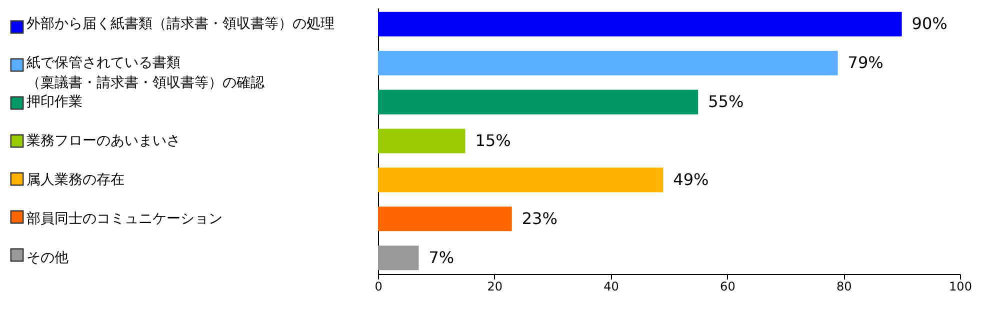  Describe the element at coordinates (866, 62) in the screenshot. I see `data-label: 79%` at that location.